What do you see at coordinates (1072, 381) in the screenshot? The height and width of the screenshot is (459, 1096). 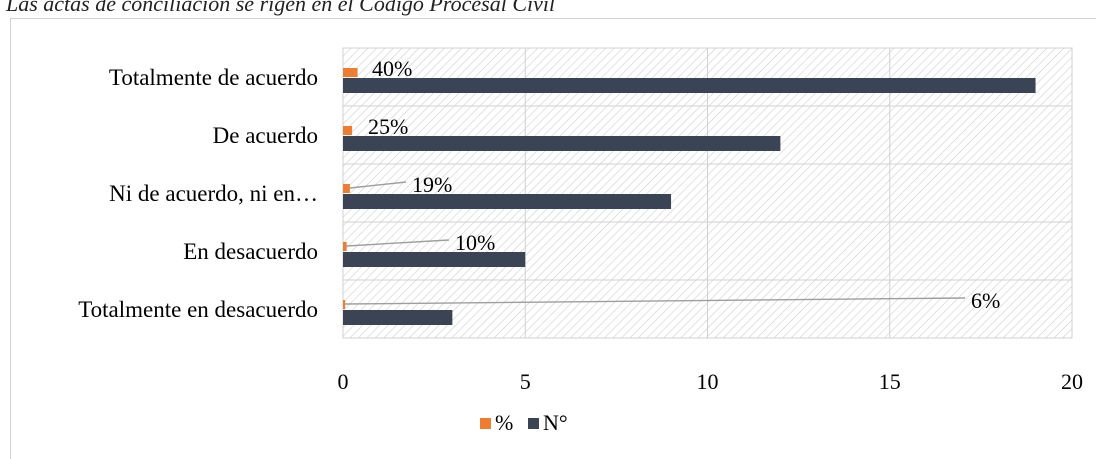 I see `x-tick-label: 20` at bounding box center [1072, 381].